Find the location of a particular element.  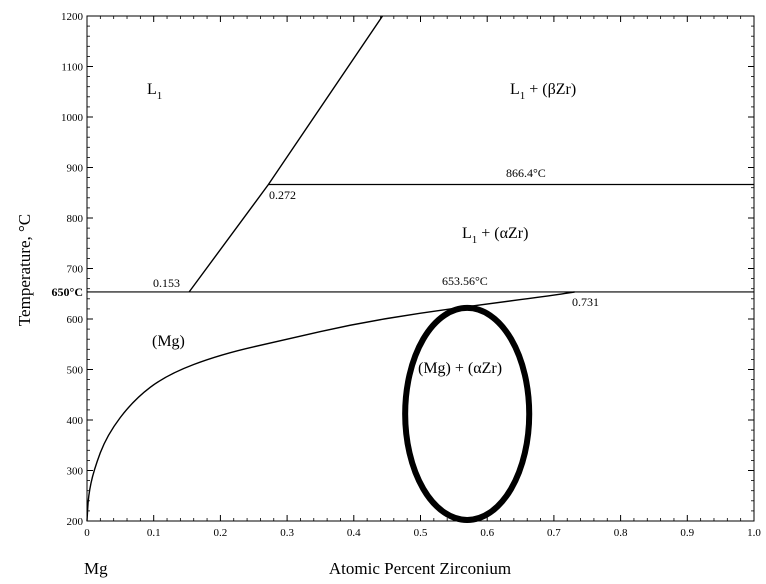

region-label-l1: L1 is located at coordinates (154, 91).